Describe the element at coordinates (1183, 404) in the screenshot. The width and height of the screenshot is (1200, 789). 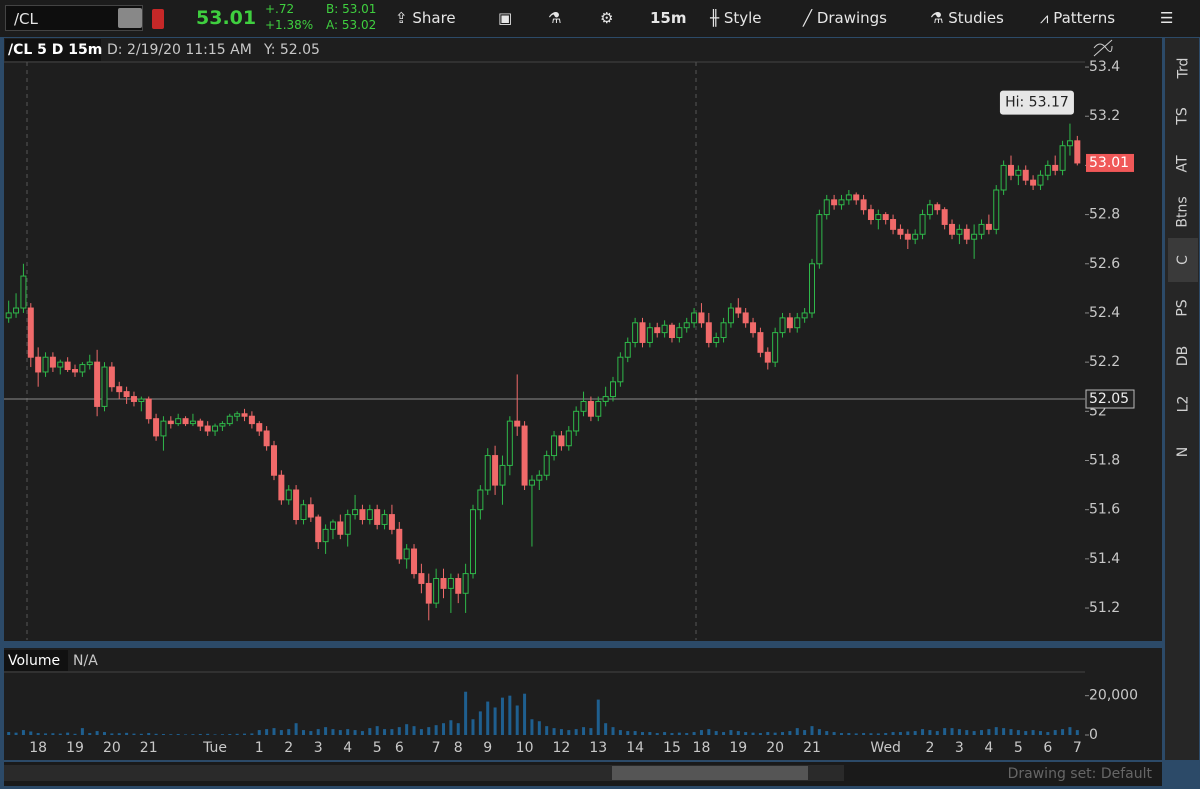
I see `sidebar-tab: L2` at that location.